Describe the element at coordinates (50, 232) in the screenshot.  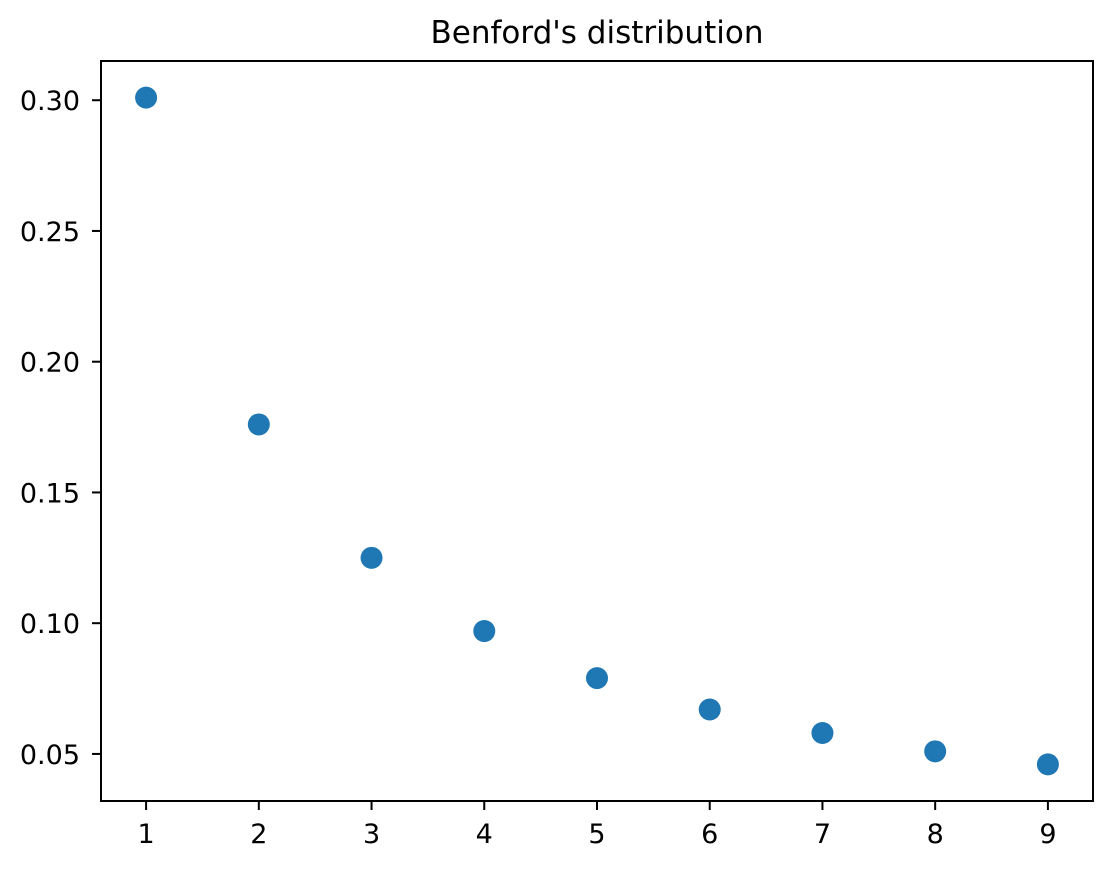
I see `y-tick-label: 0.25` at that location.